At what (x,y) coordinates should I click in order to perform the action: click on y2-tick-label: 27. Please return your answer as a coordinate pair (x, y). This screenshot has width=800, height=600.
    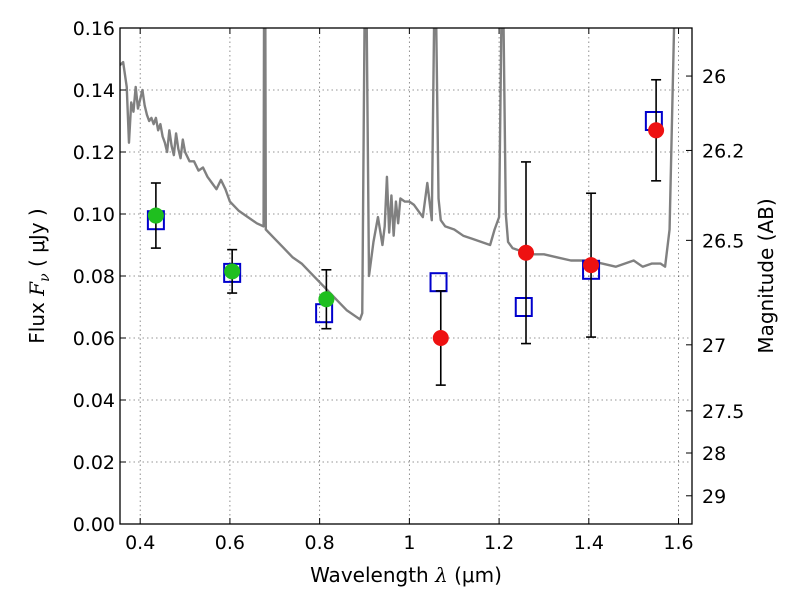
    Looking at the image, I should click on (714, 346).